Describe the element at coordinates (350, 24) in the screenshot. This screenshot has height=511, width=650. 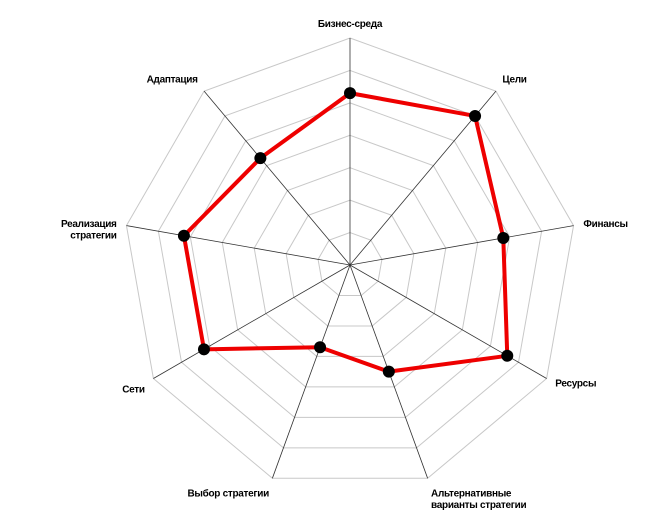
I see `axis-label: Бизнес-среда` at that location.